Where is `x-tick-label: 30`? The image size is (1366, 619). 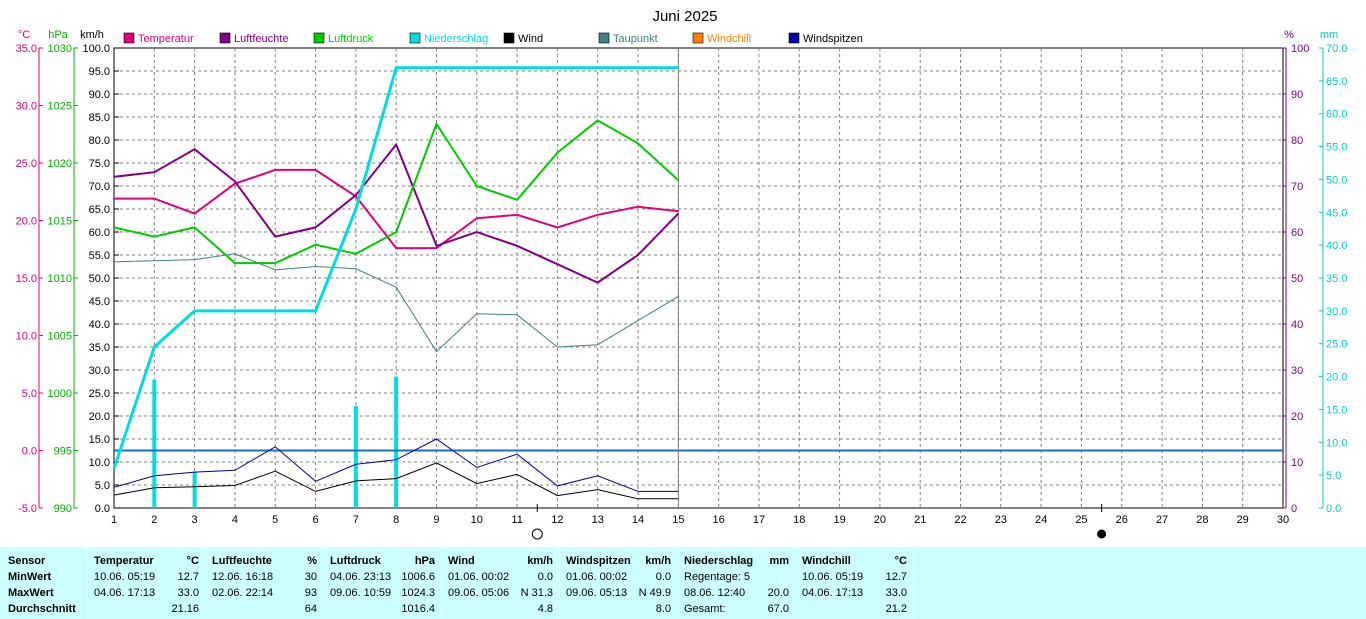
x-tick-label: 30 is located at coordinates (1283, 520).